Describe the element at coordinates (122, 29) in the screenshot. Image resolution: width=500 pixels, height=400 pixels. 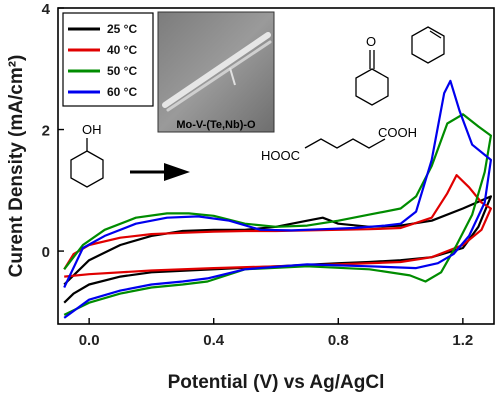
I see `legend-label-0: 25 °C` at that location.